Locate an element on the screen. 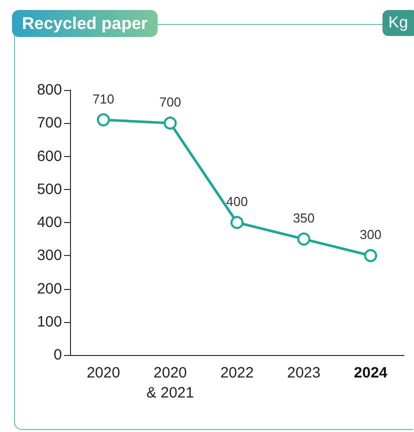  x-tick-label: 2020 & 2021 is located at coordinates (170, 383).